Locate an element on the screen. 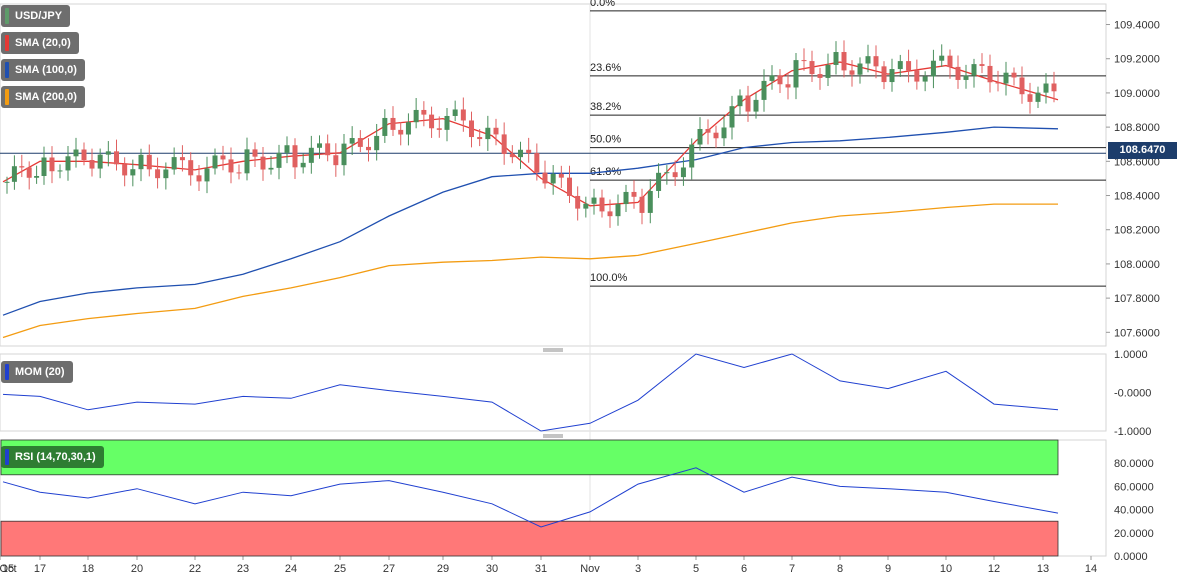 The height and width of the screenshot is (581, 1177). rsi-swatch is located at coordinates (7, 457).